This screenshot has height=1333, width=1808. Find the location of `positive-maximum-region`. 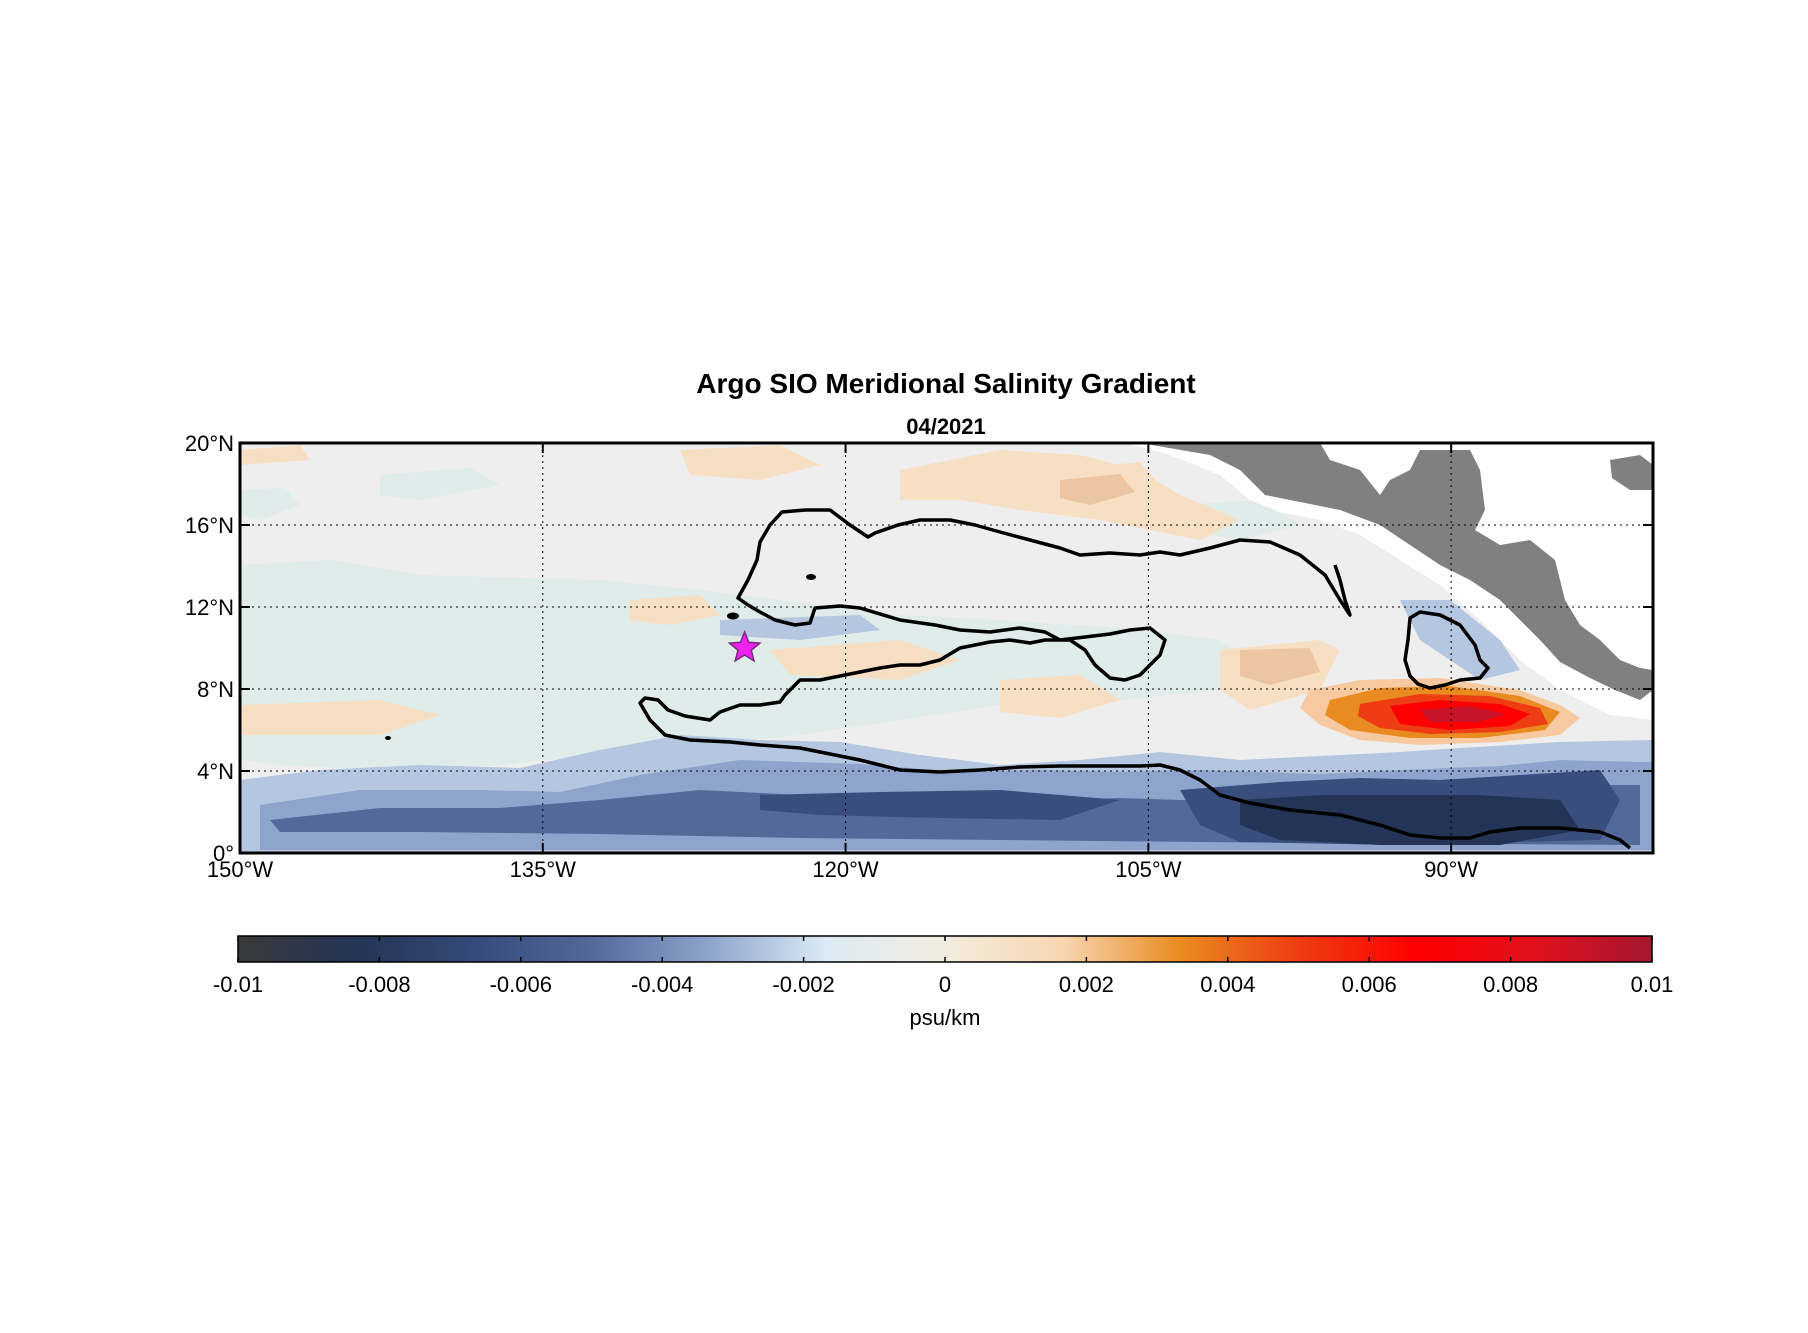

positive-maximum-region is located at coordinates (1440, 711).